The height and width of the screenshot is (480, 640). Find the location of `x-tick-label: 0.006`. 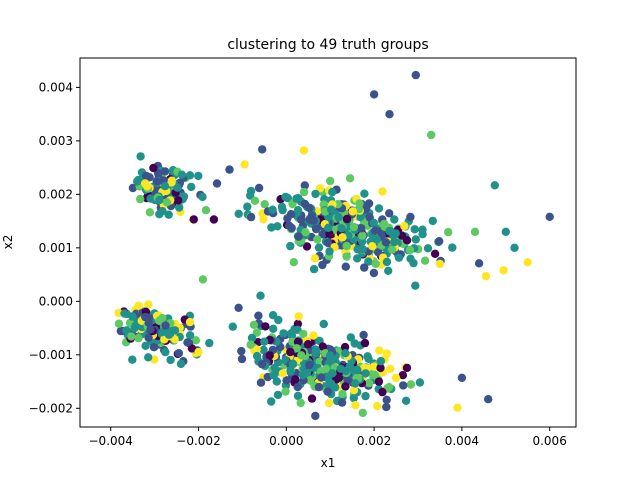

x-tick-label: 0.006 is located at coordinates (549, 441).